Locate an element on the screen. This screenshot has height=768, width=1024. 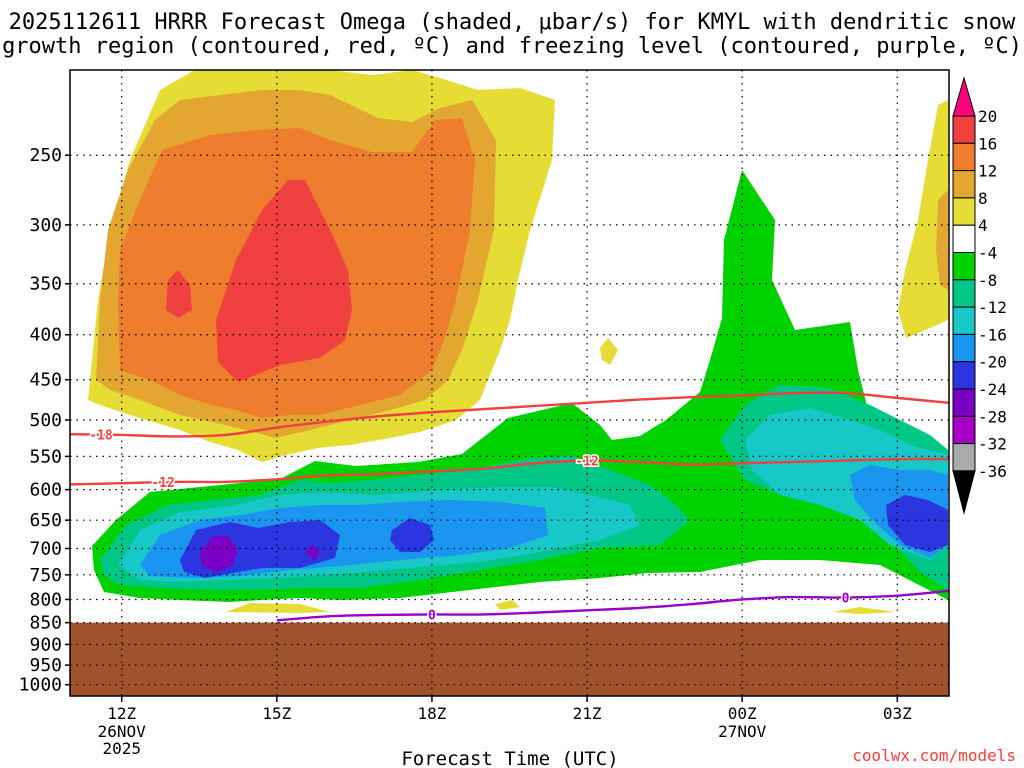
x-tick-sublabel: 2025 is located at coordinates (121, 748).